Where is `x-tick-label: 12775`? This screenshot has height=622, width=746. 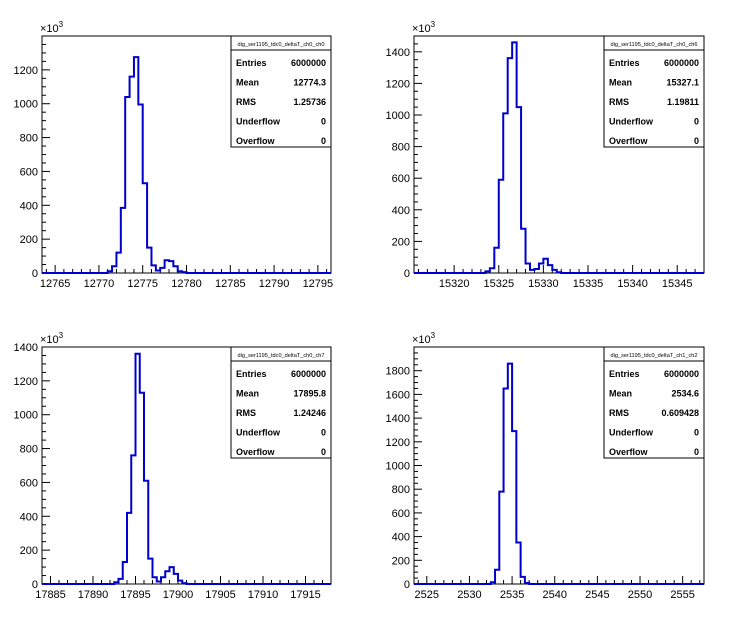 x-tick-label: 12775 is located at coordinates (142, 284).